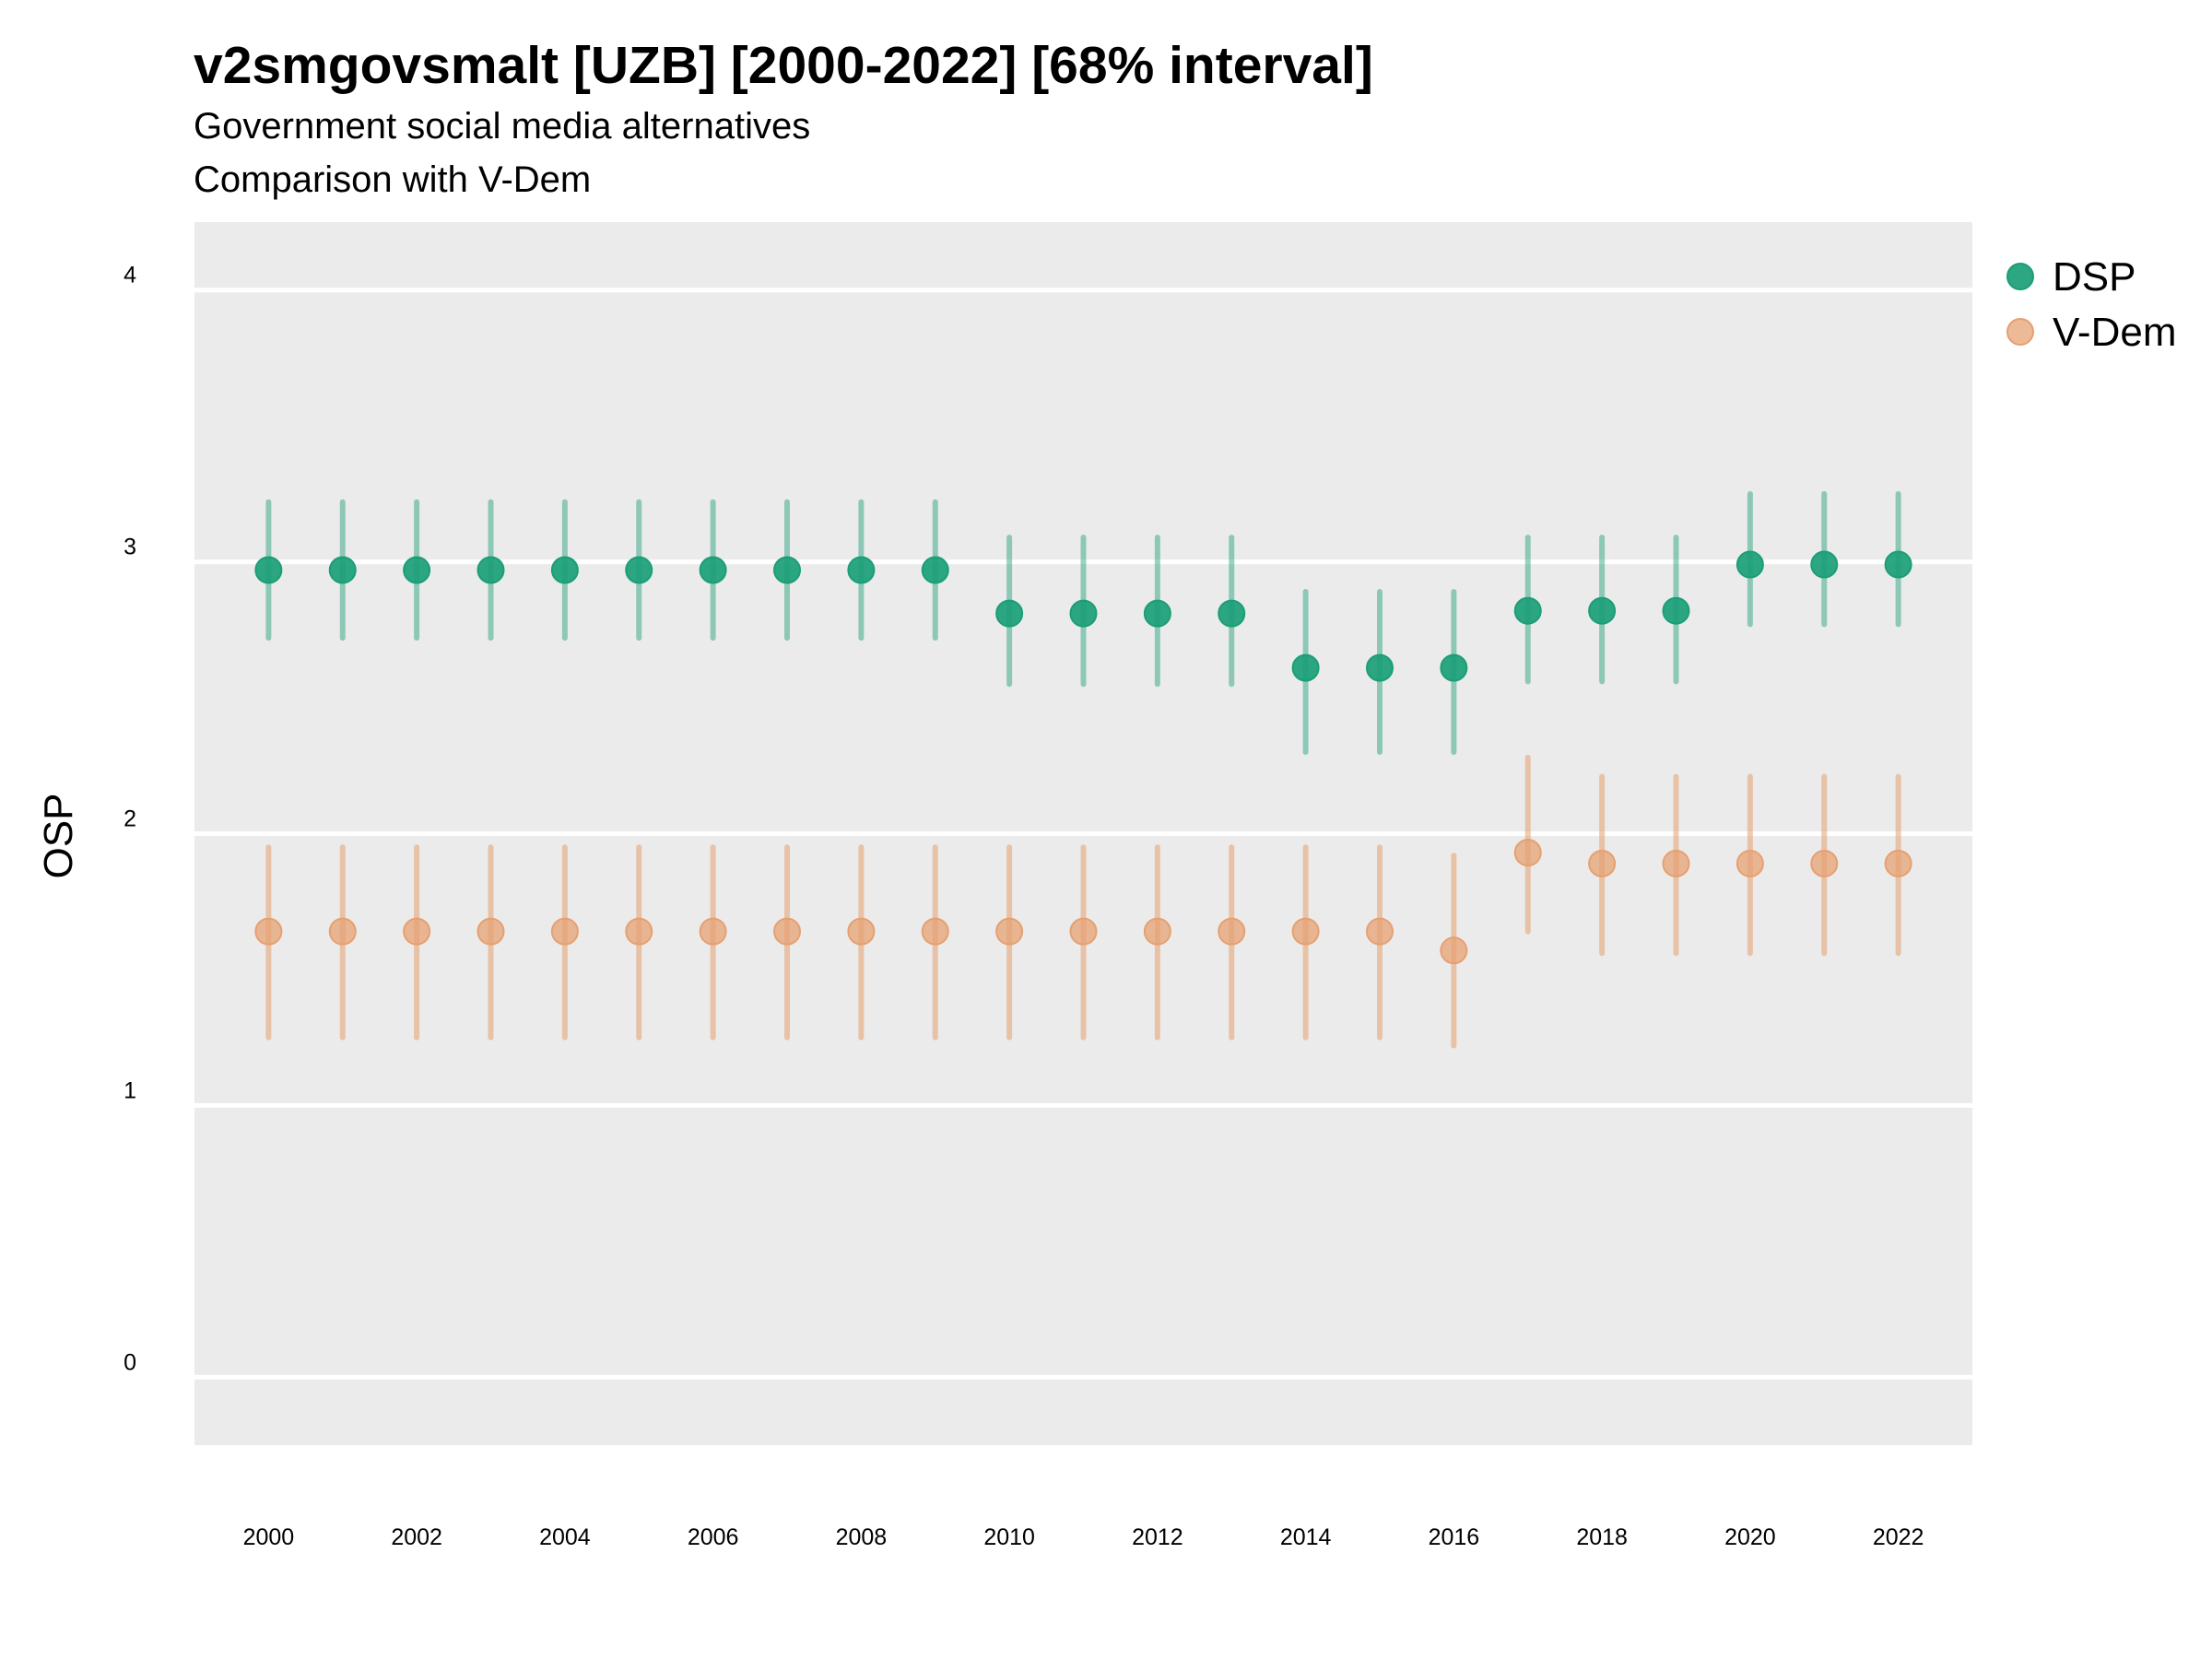 This screenshot has height=1659, width=2212. I want to click on series-dsp, so click(1083, 623).